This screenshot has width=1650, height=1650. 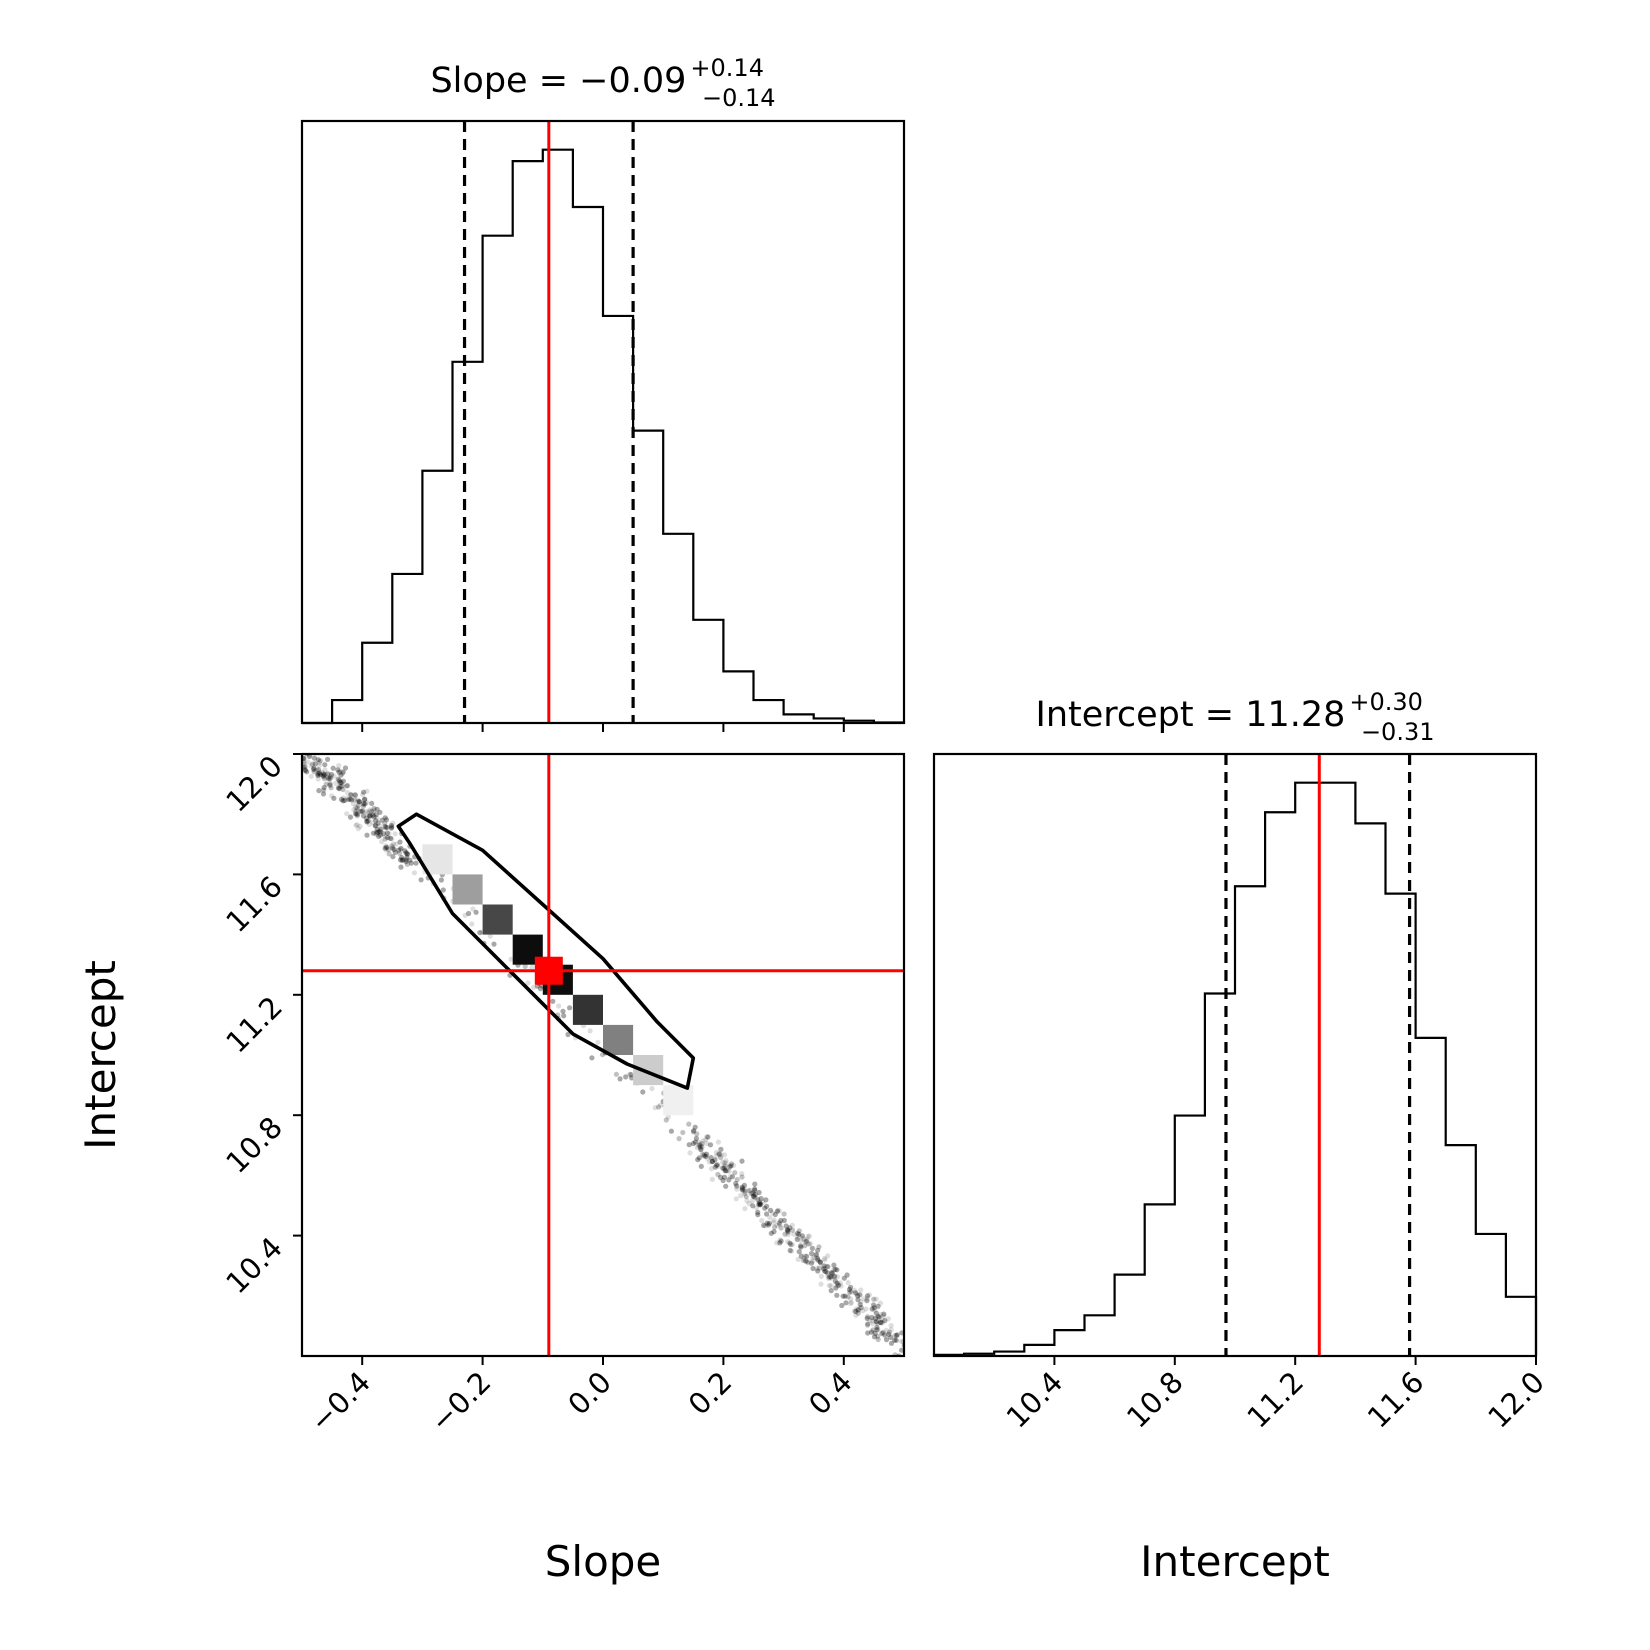 What do you see at coordinates (461, 1402) in the screenshot?
I see `joint-xtick-label: −0.2` at bounding box center [461, 1402].